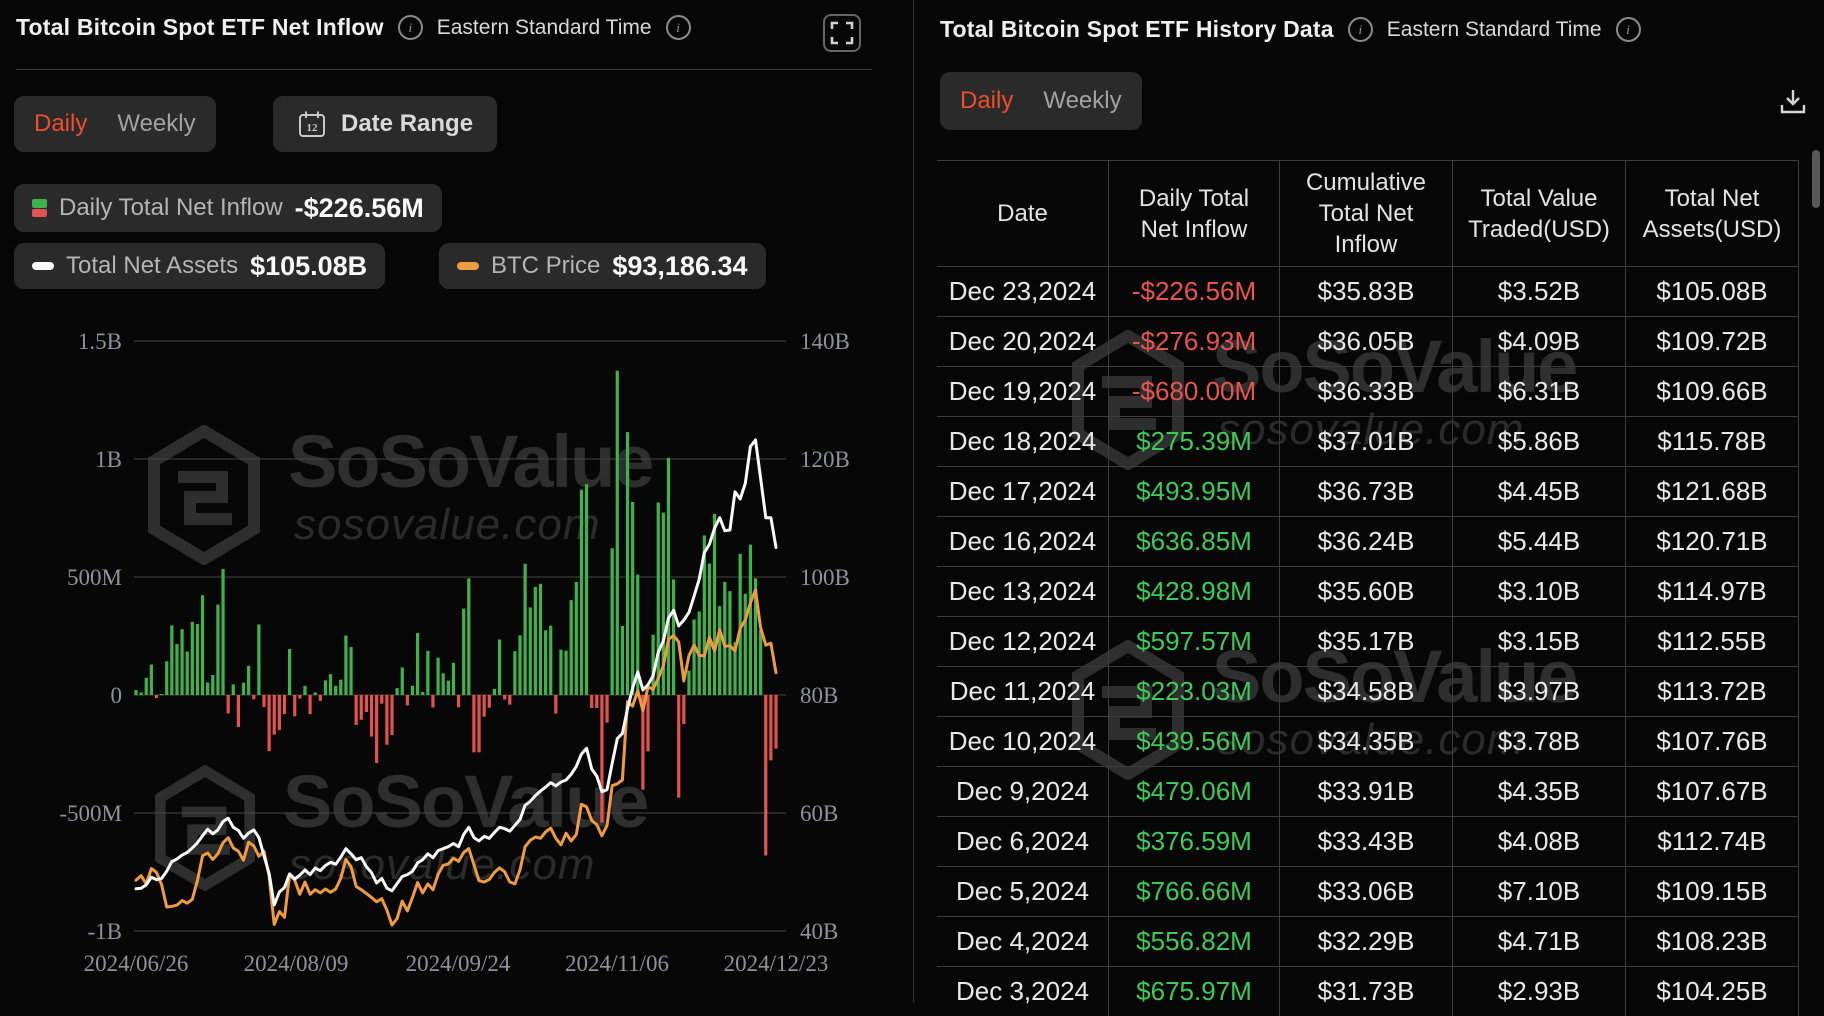  What do you see at coordinates (776, 963) in the screenshot?
I see `x-axis-tick: 2024/12/23` at bounding box center [776, 963].